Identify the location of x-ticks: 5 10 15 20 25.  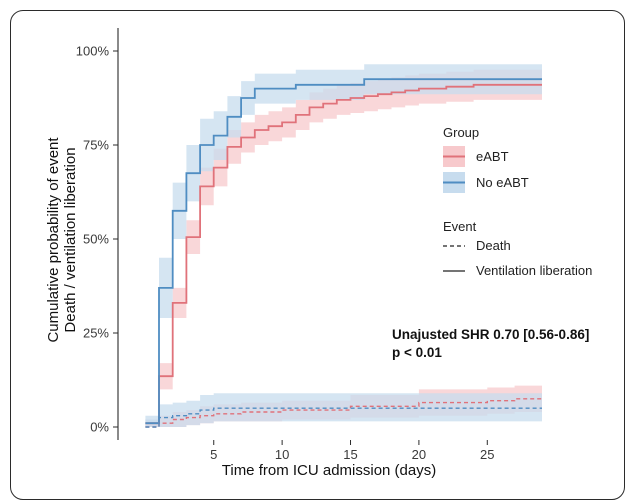
(352, 451).